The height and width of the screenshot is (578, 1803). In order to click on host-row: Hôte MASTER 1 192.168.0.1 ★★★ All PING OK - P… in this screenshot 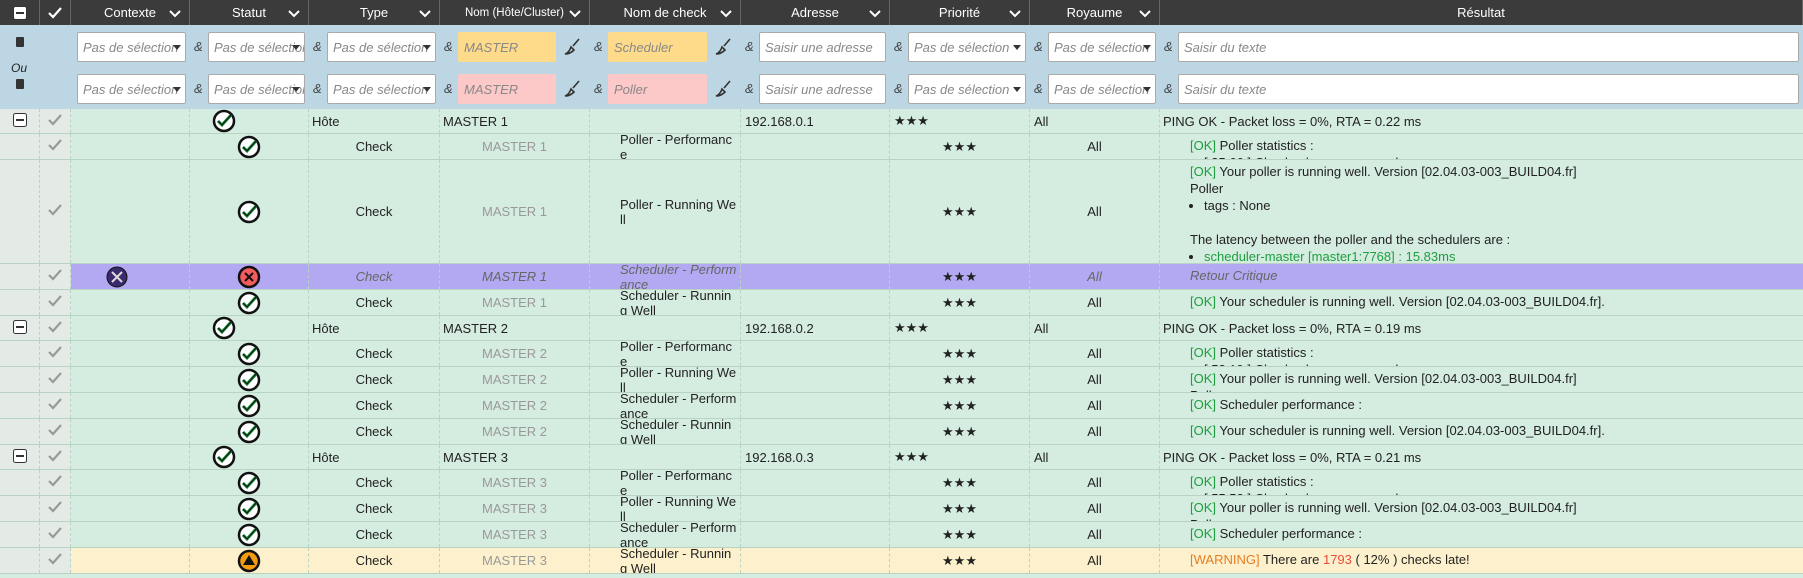, I will do `click(901, 121)`.